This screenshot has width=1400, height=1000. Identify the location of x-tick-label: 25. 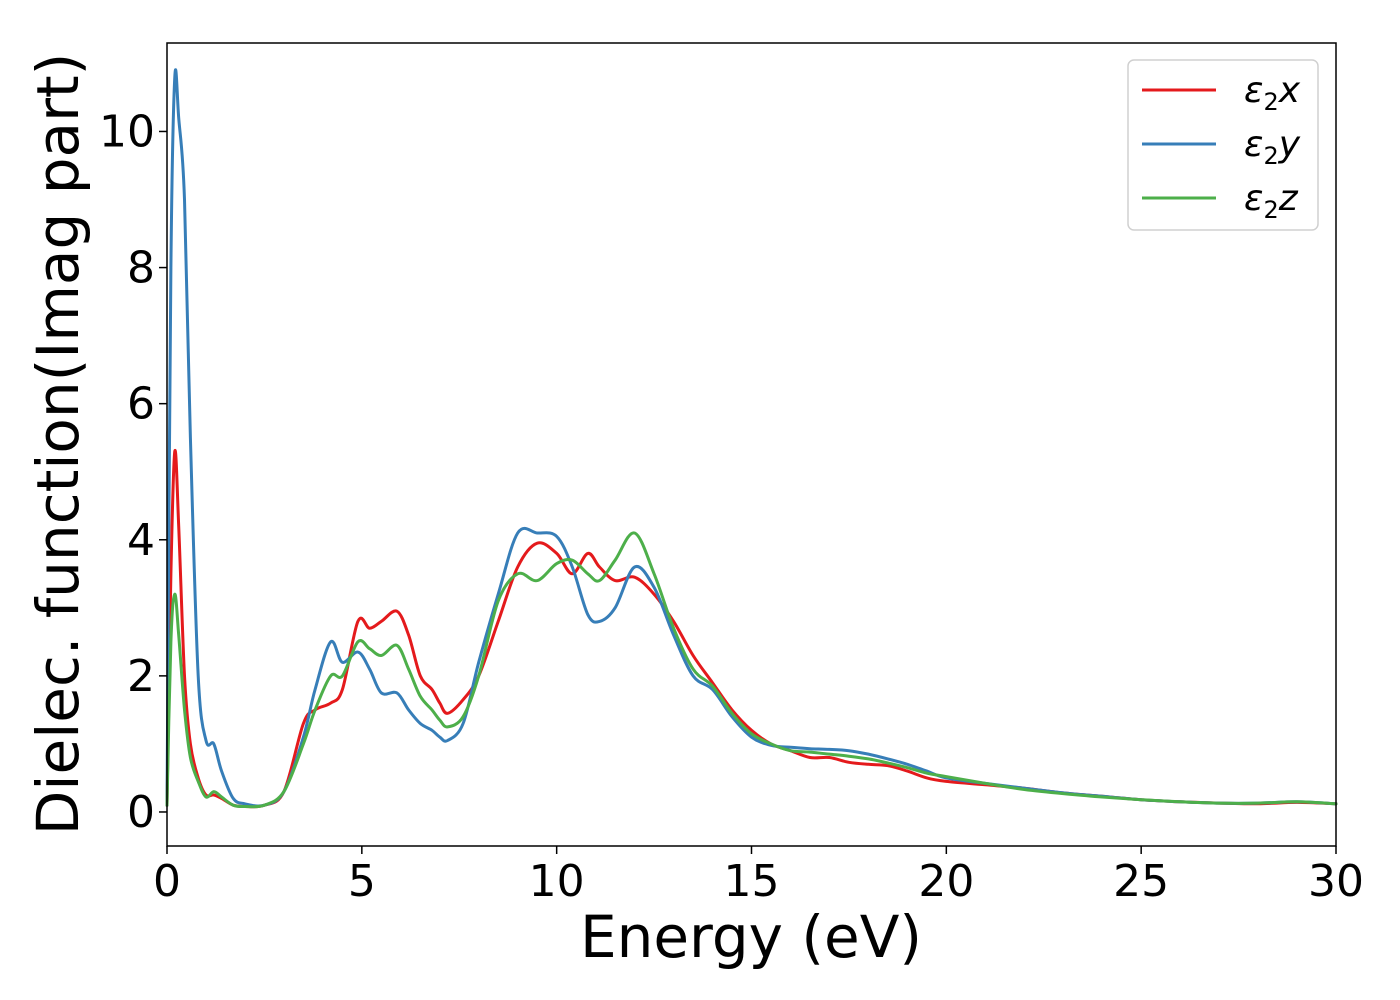
(1141, 881).